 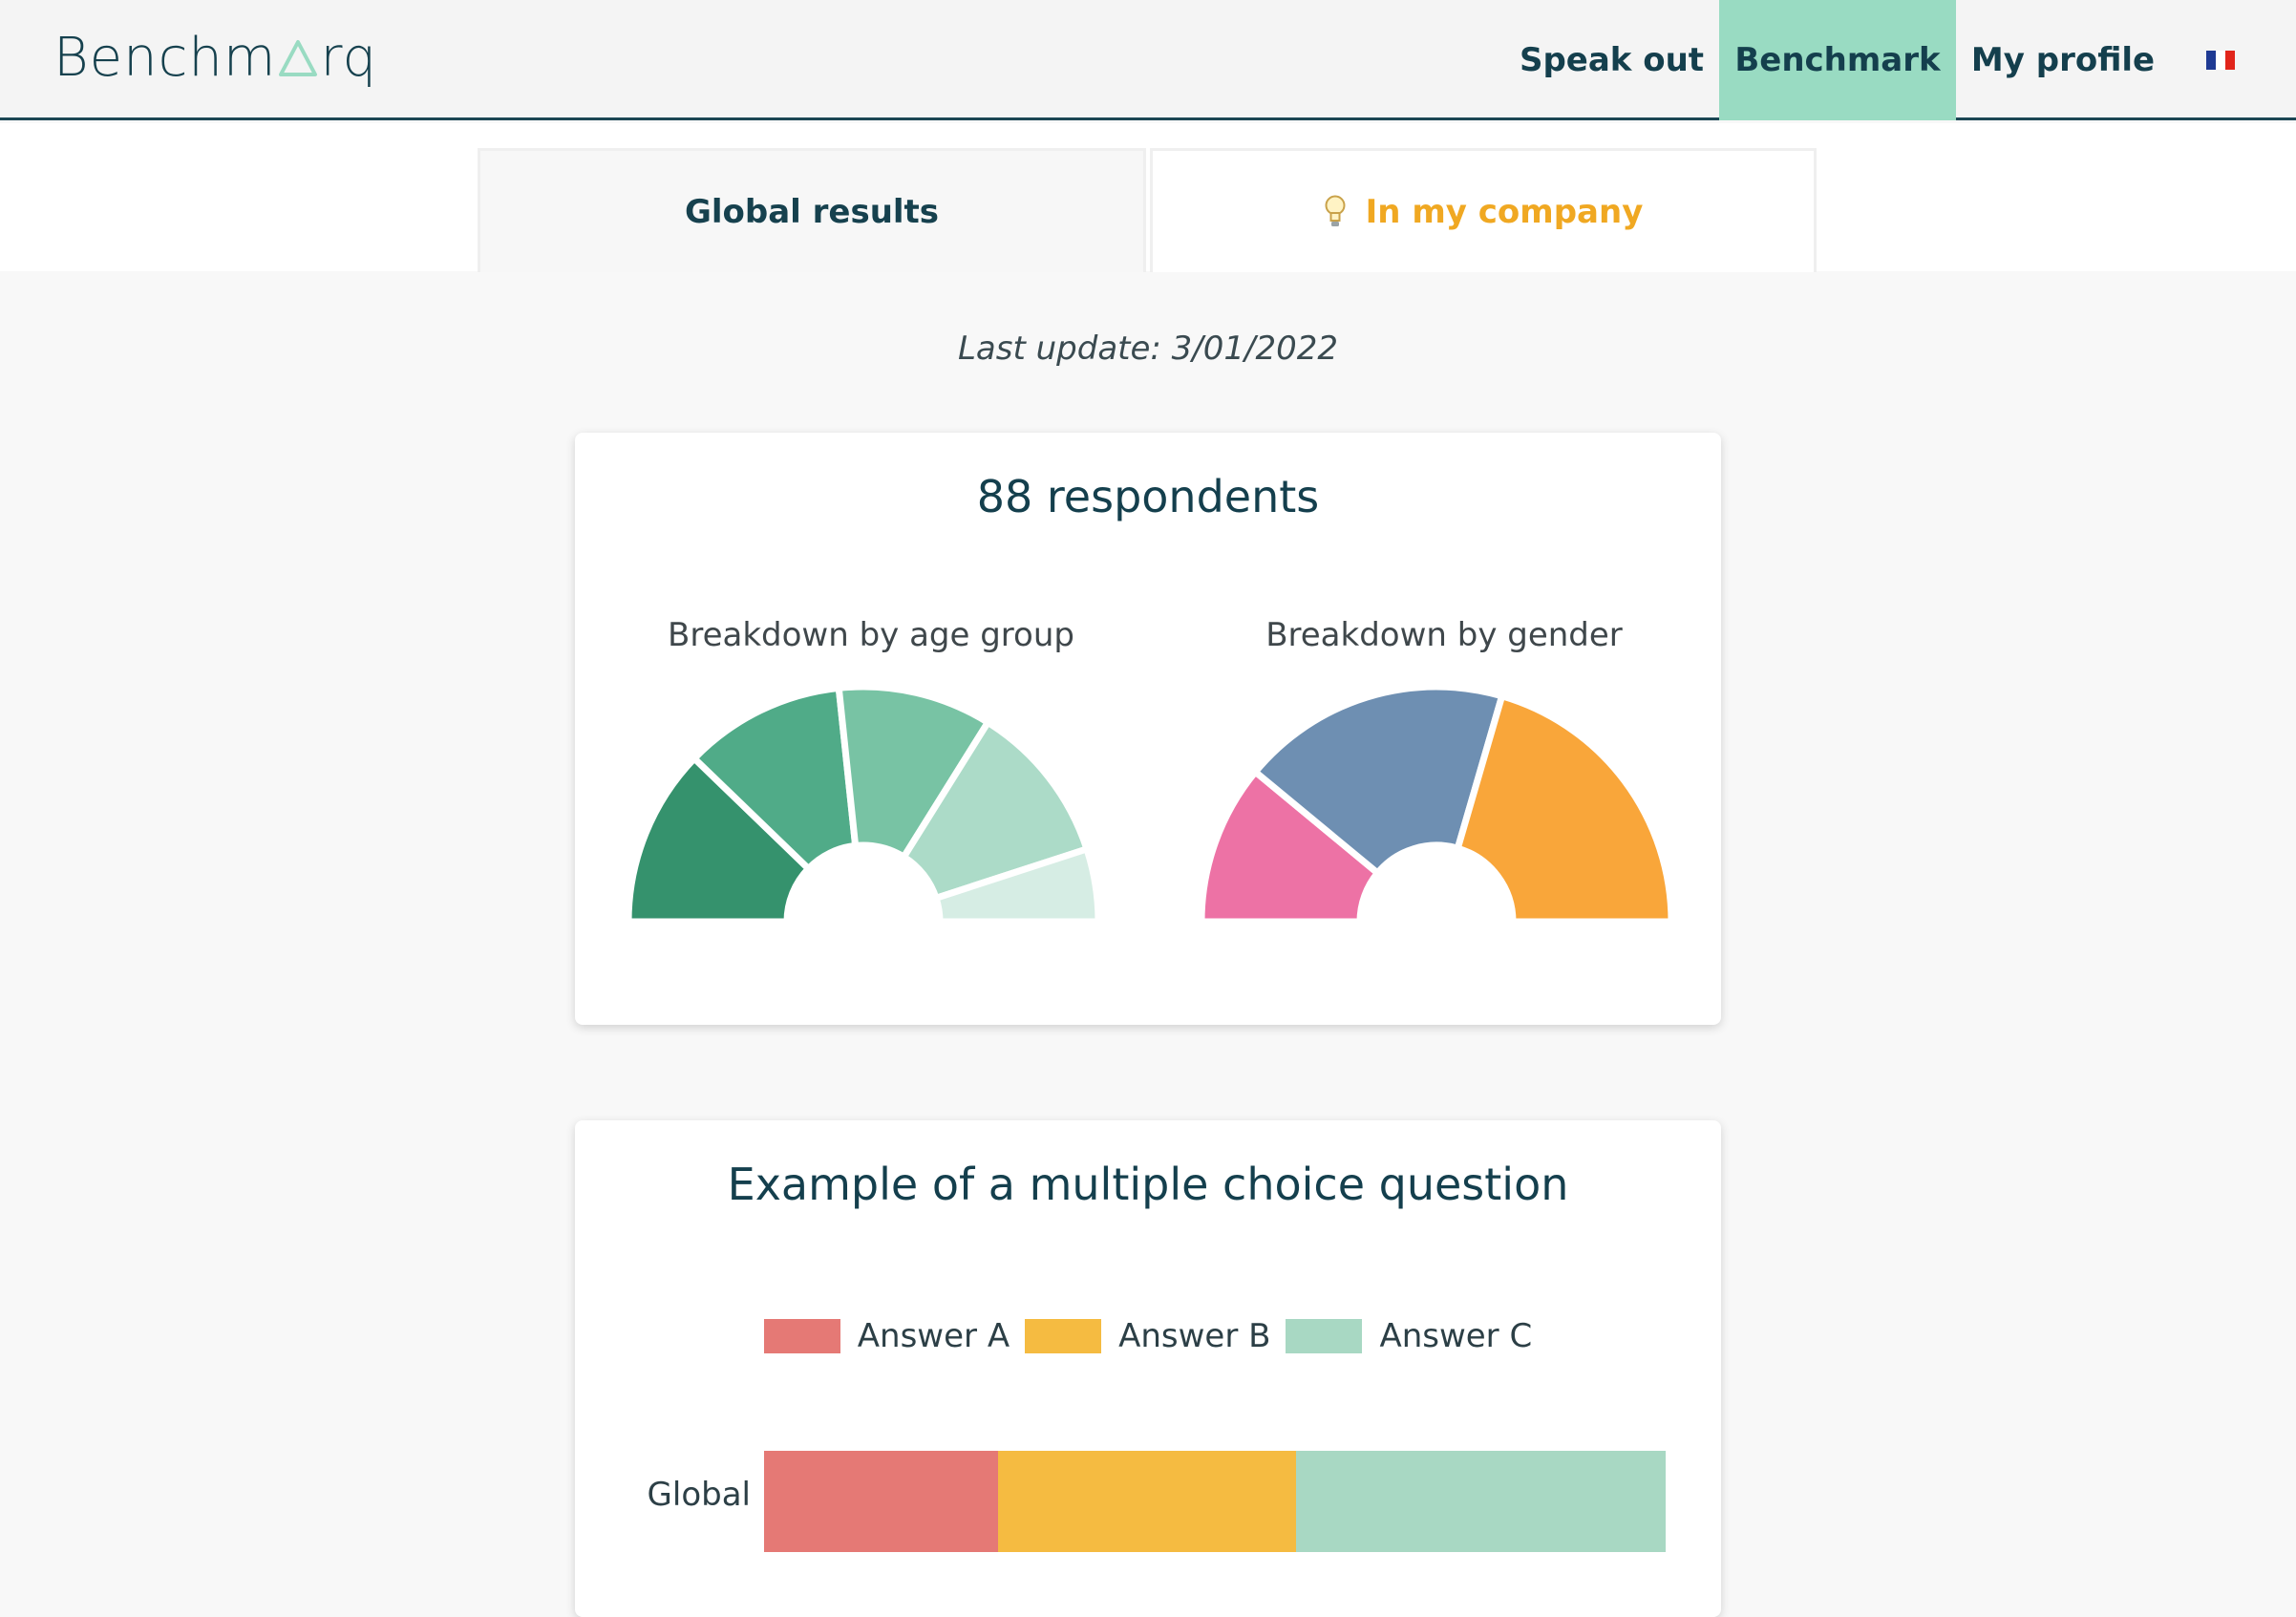 I want to click on legend-item-3: Answer C, so click(x=1409, y=1336).